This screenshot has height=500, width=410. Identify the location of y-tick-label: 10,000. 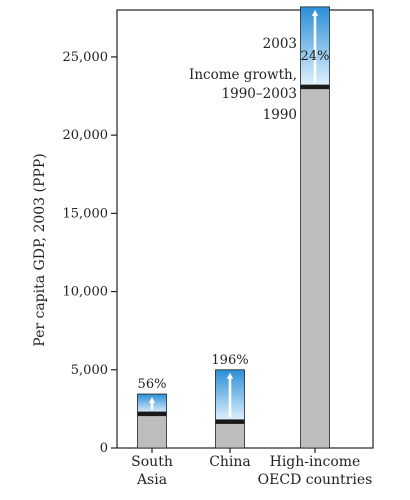
(86, 292).